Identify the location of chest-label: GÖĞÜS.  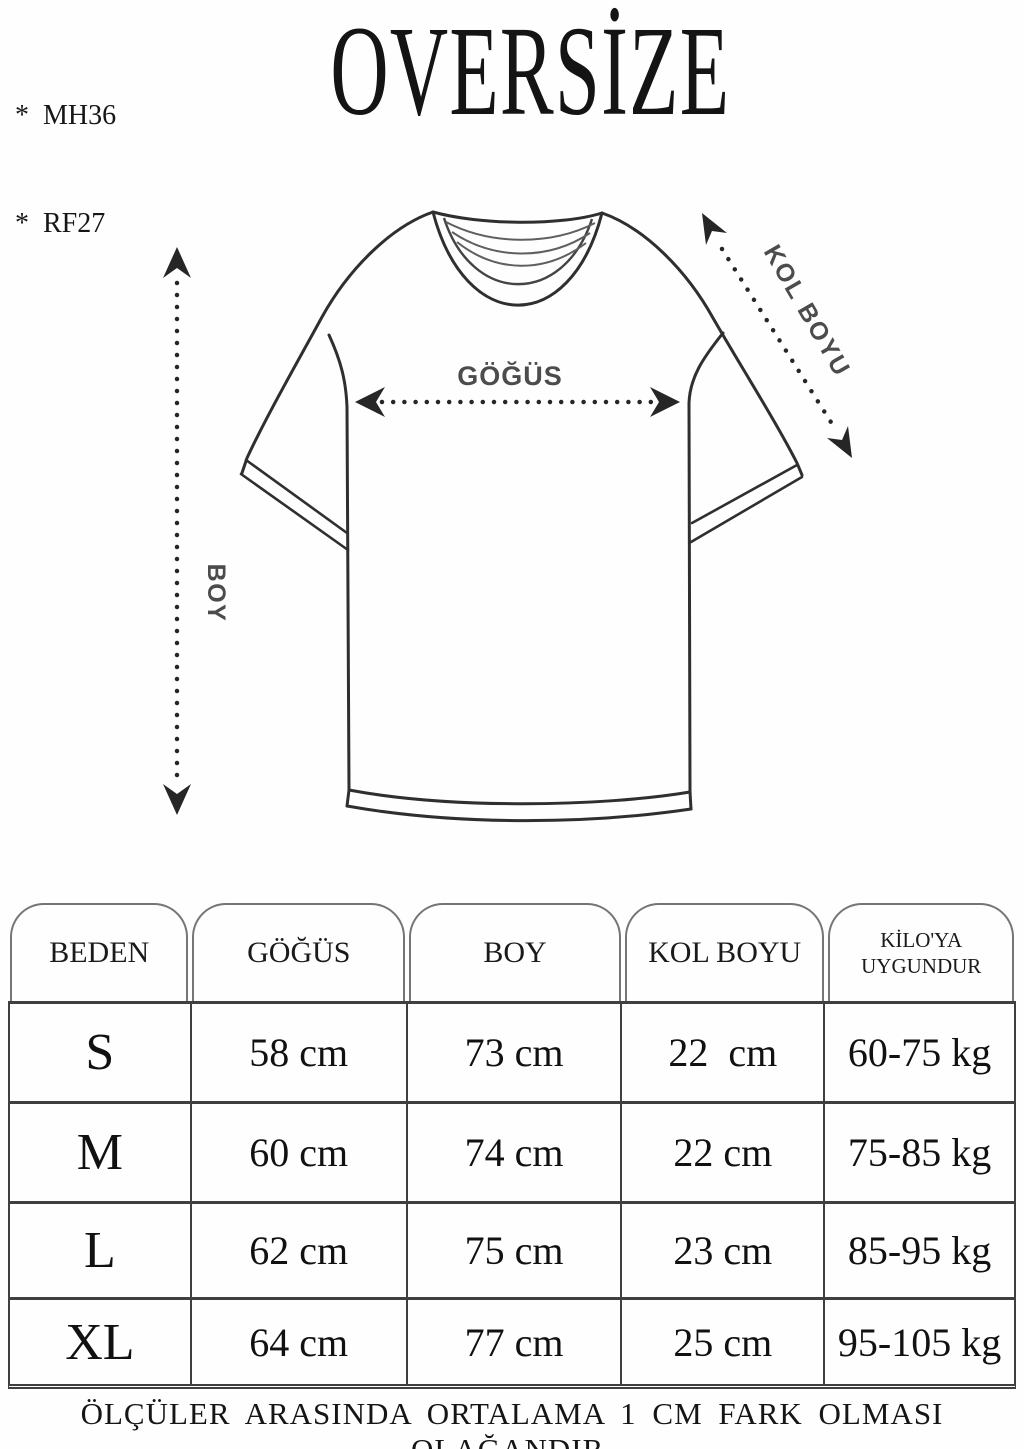
(510, 375).